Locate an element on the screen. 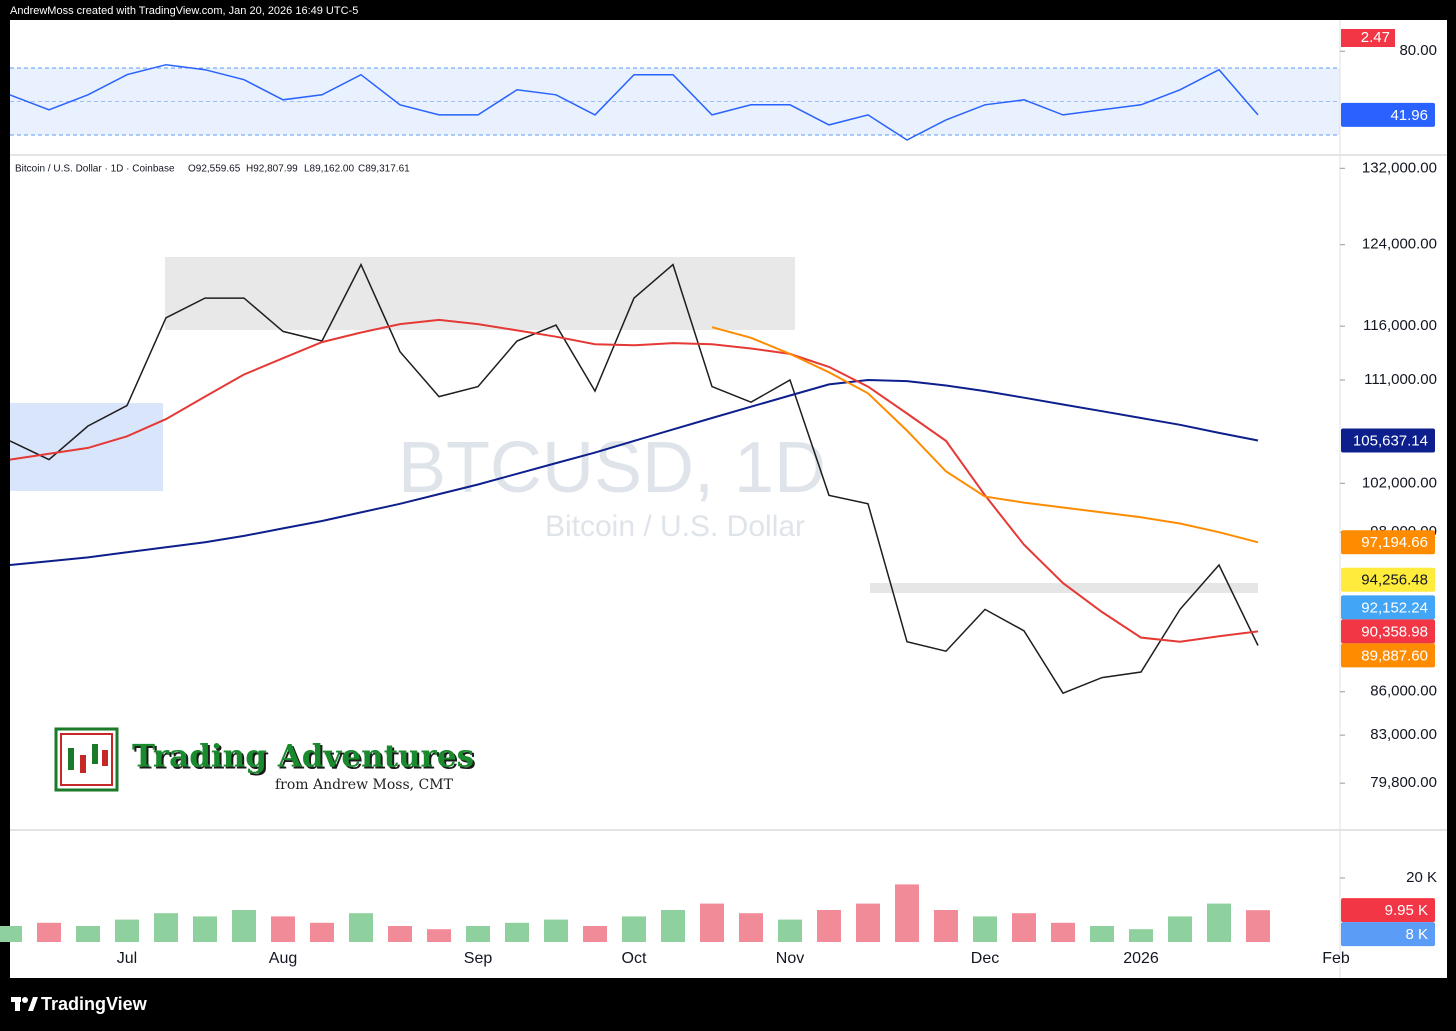 This screenshot has height=1031, width=1456. footer-brand: TradingView is located at coordinates (94, 1004).